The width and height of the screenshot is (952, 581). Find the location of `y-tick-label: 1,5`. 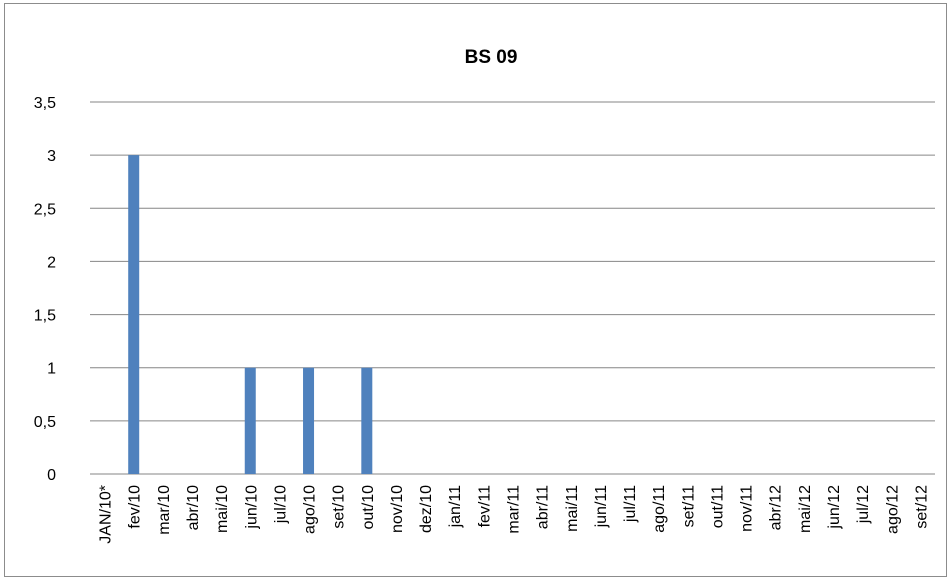

y-tick-label: 1,5 is located at coordinates (45, 316).